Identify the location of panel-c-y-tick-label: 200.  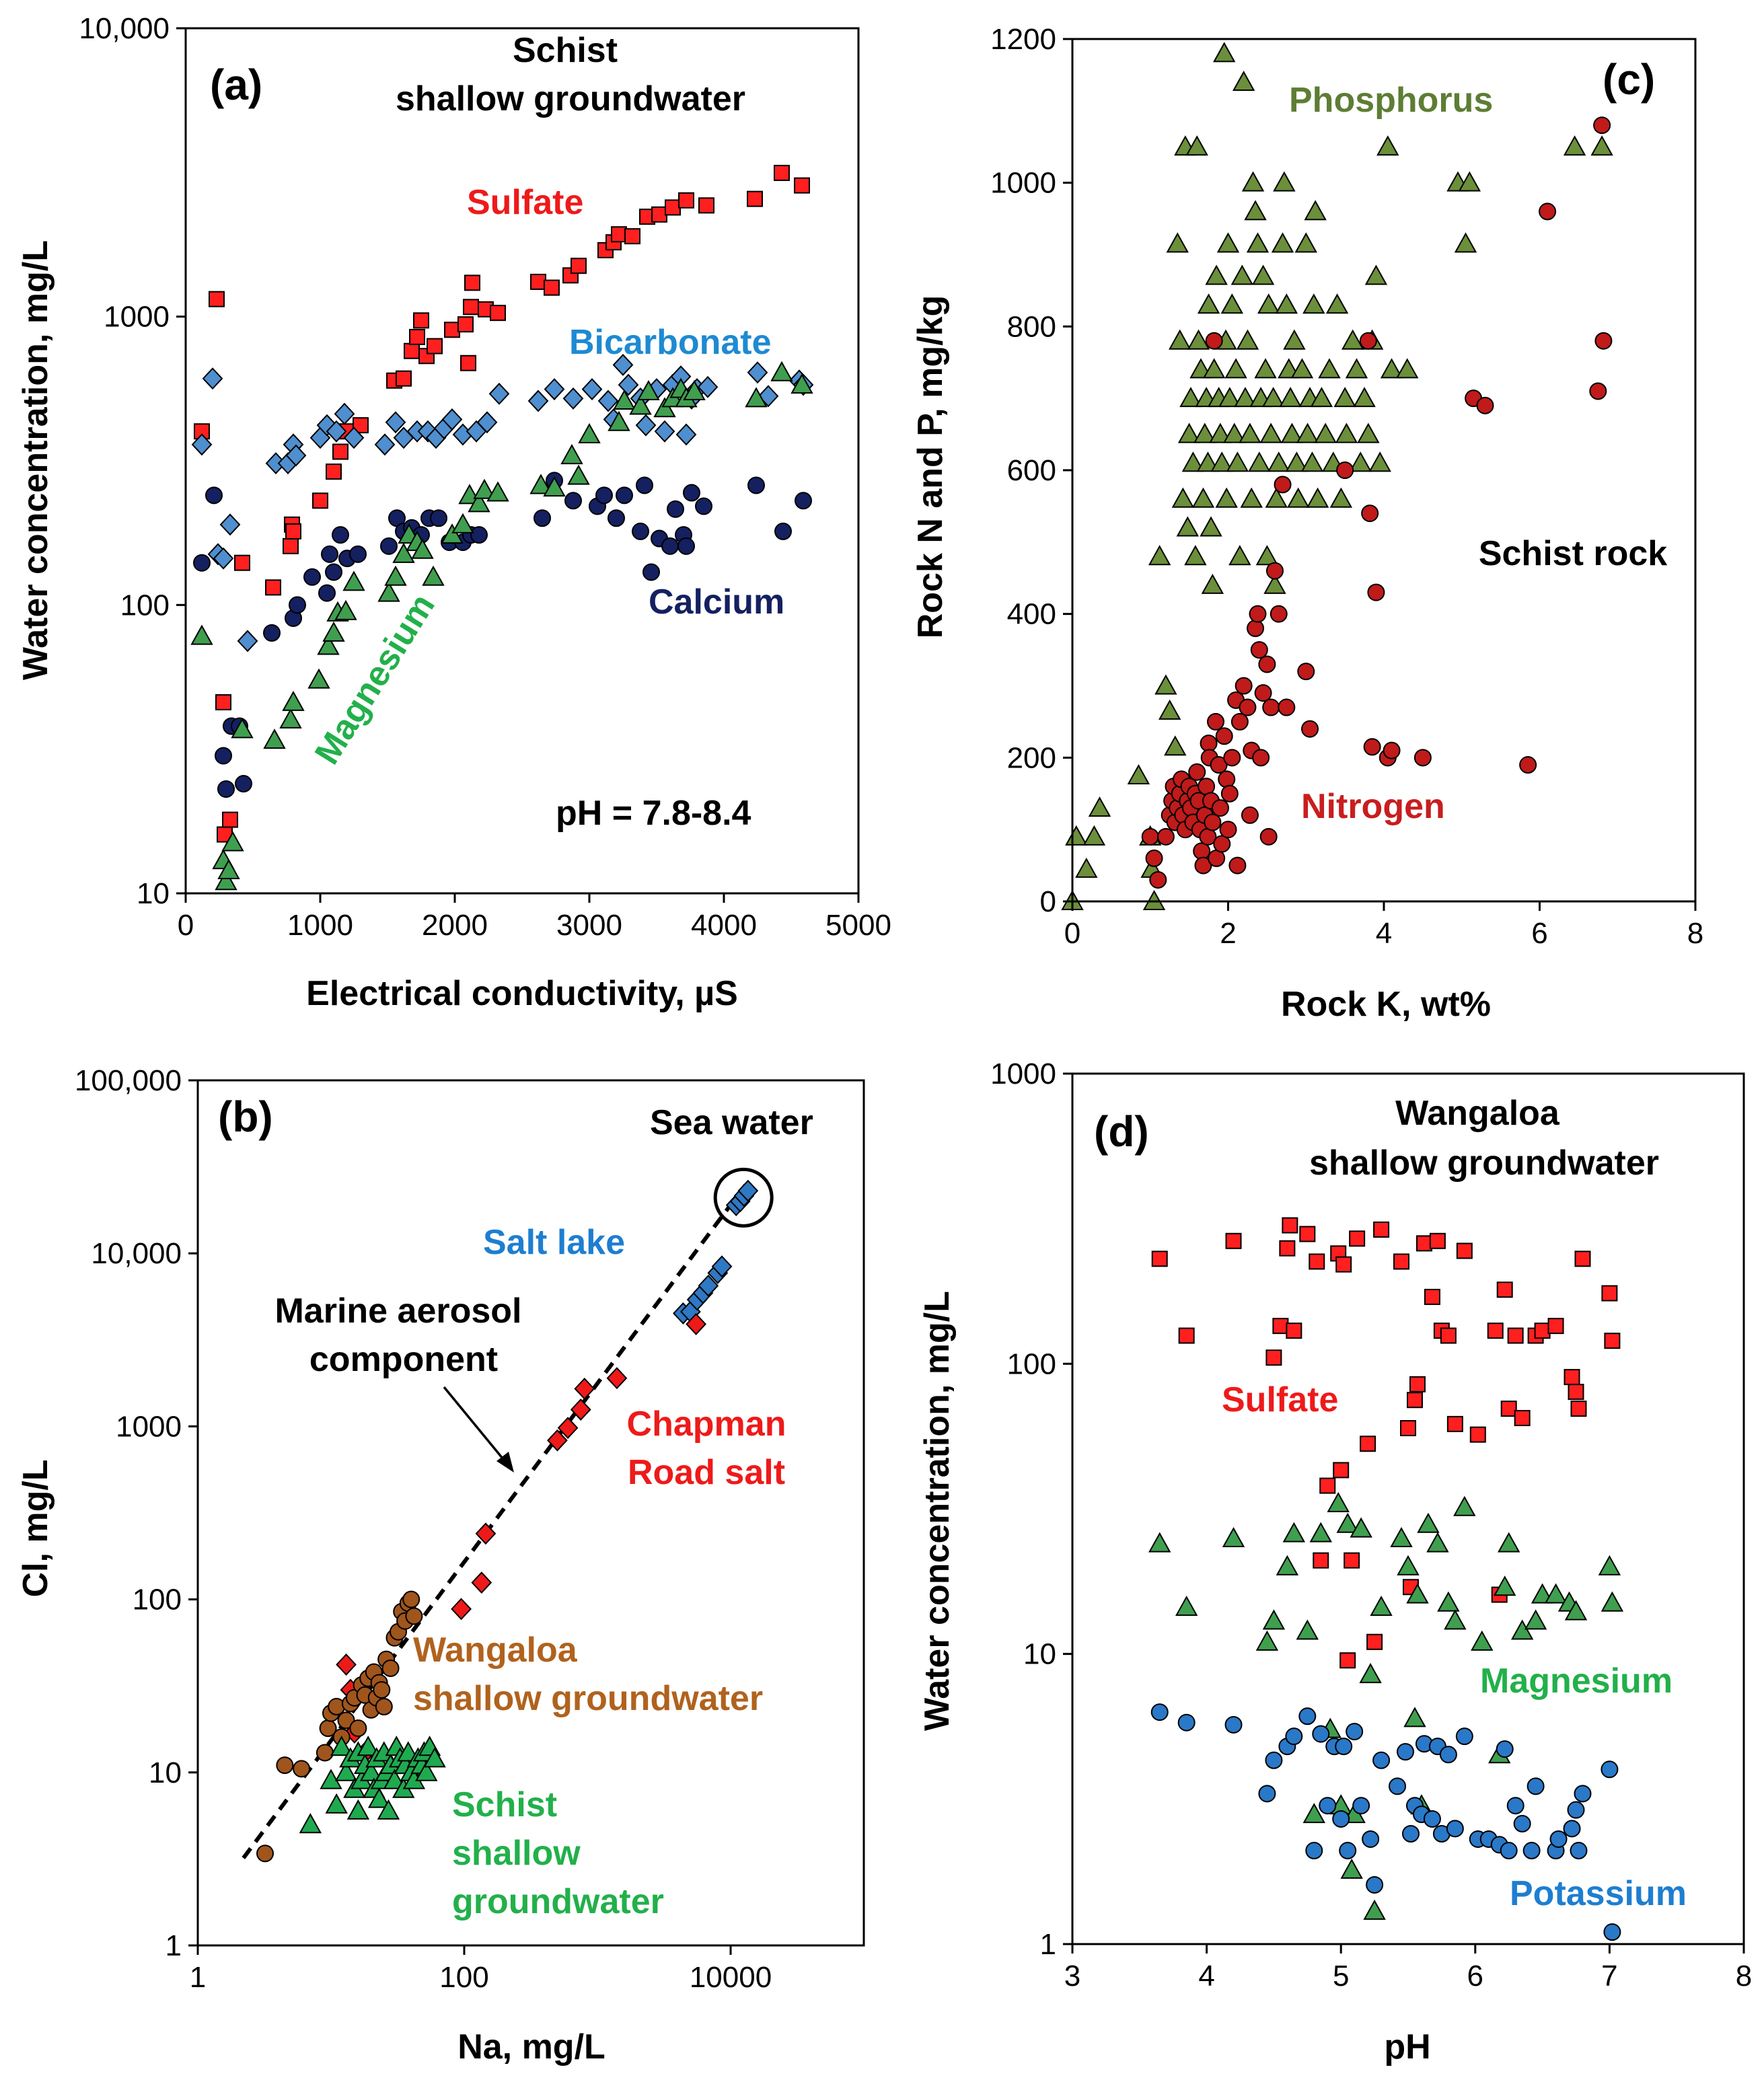
(1031, 757).